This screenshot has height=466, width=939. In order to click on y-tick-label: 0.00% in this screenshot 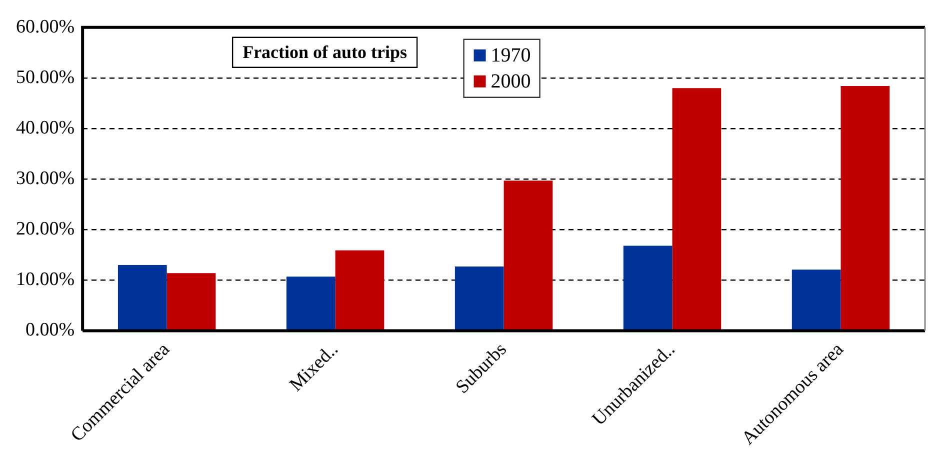, I will do `click(50, 330)`.